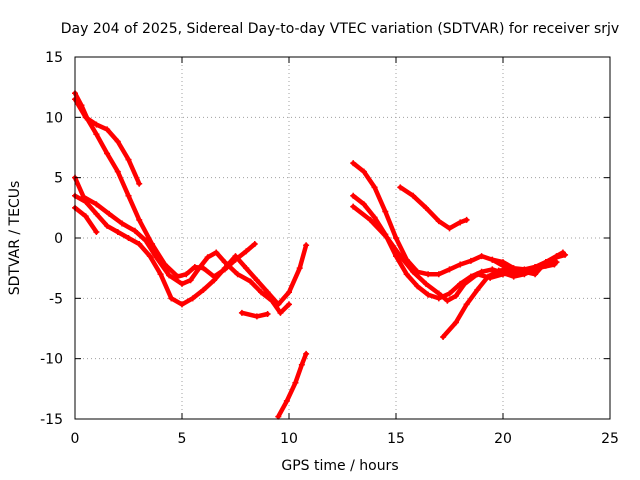 The width and height of the screenshot is (640, 480). What do you see at coordinates (15, 238) in the screenshot?
I see `y-axis-title: SDTVAR / TECUs` at bounding box center [15, 238].